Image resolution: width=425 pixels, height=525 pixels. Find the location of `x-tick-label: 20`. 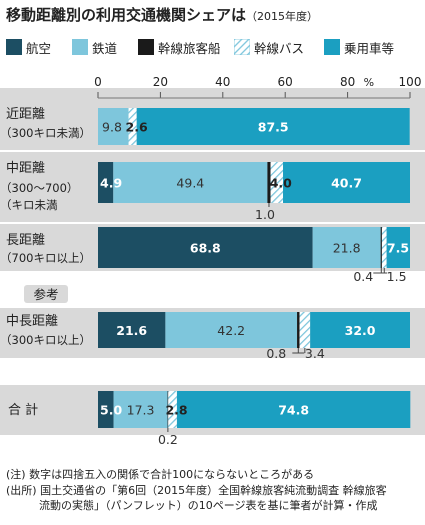

x-tick-label: 20 is located at coordinates (160, 82).